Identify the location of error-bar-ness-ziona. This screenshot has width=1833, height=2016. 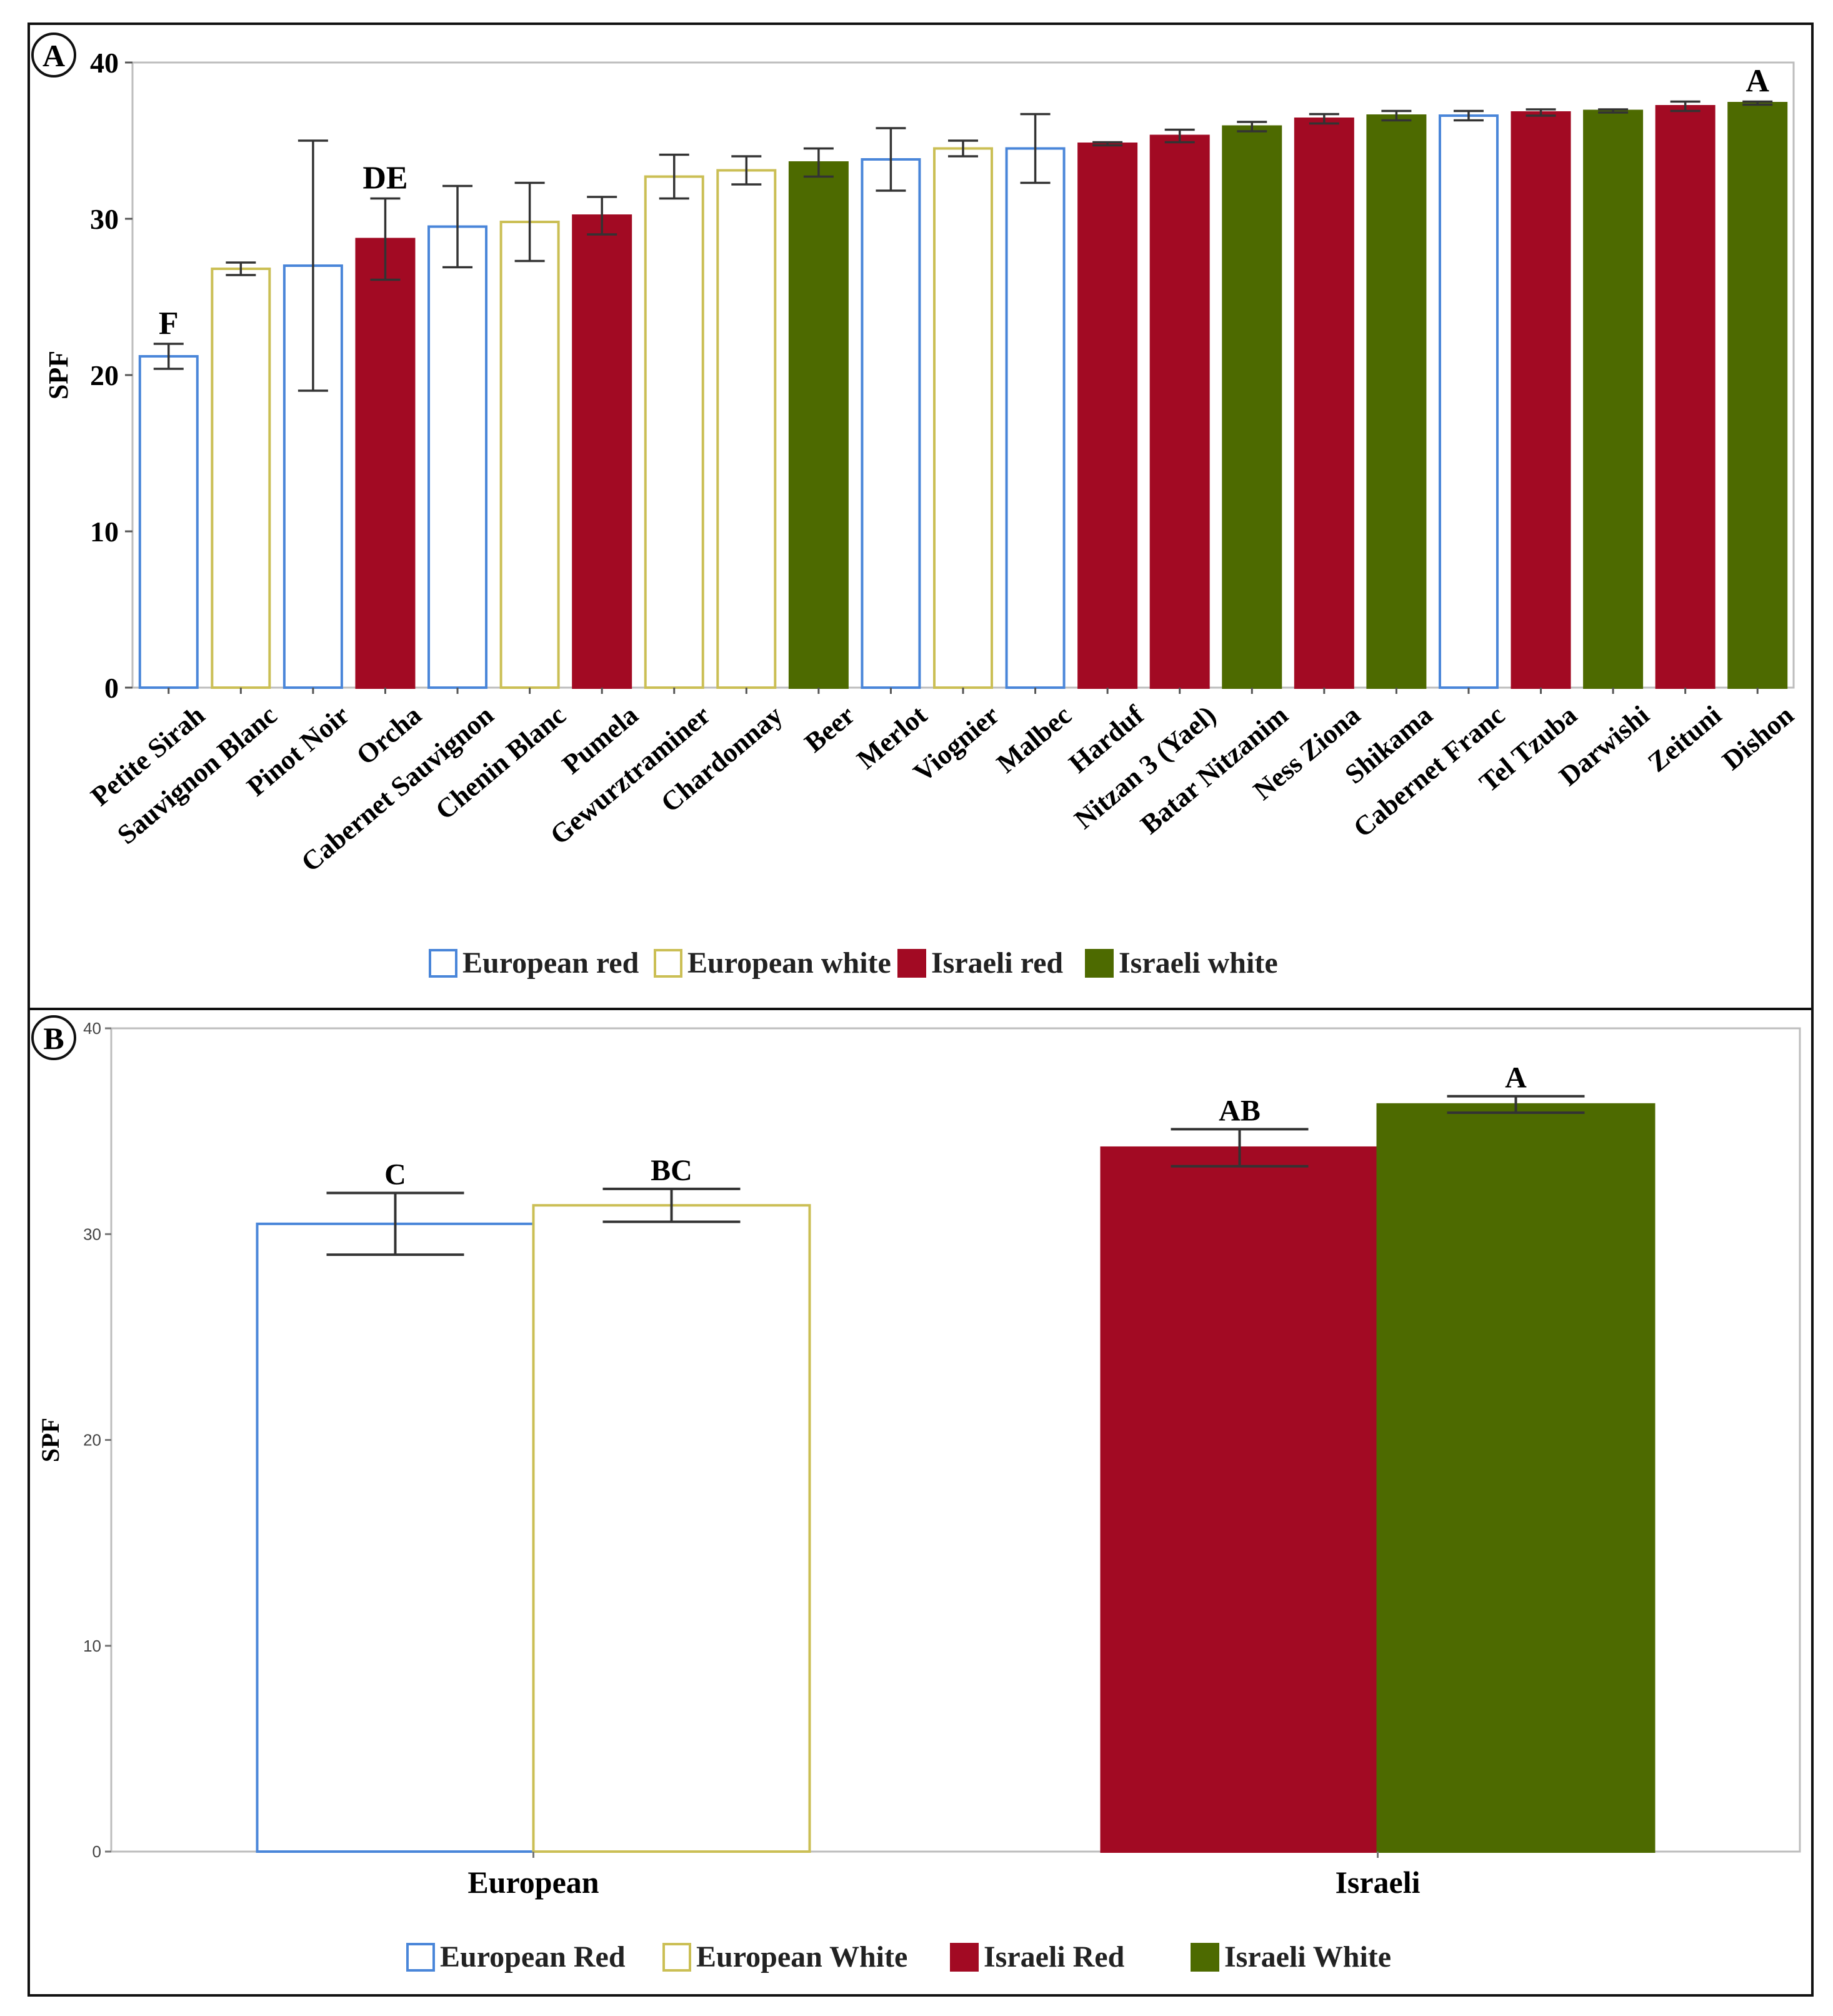
(1324, 119).